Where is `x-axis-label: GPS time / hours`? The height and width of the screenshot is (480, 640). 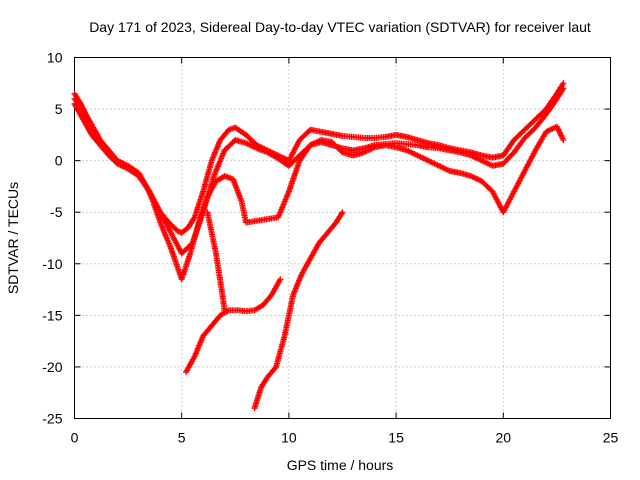 x-axis-label: GPS time / hours is located at coordinates (340, 465).